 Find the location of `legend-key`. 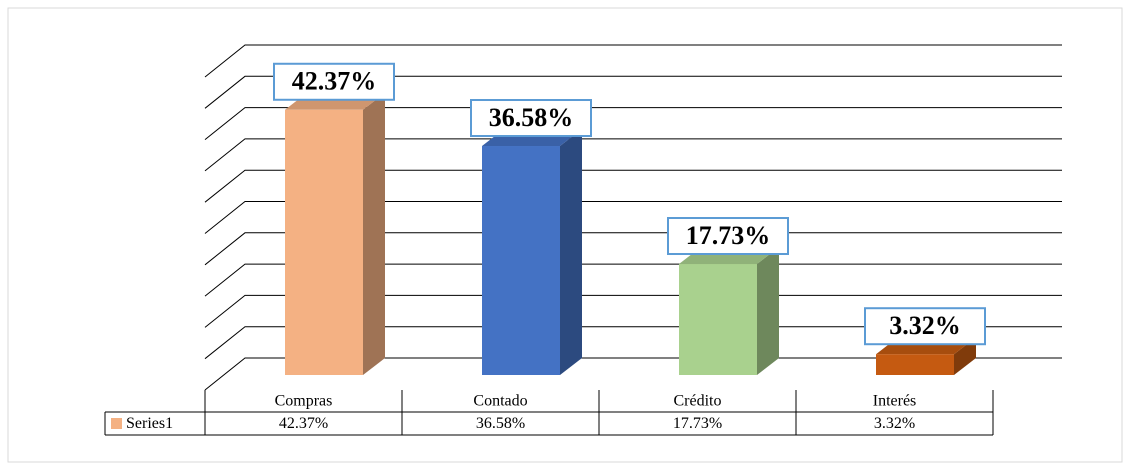

legend-key is located at coordinates (116, 423).